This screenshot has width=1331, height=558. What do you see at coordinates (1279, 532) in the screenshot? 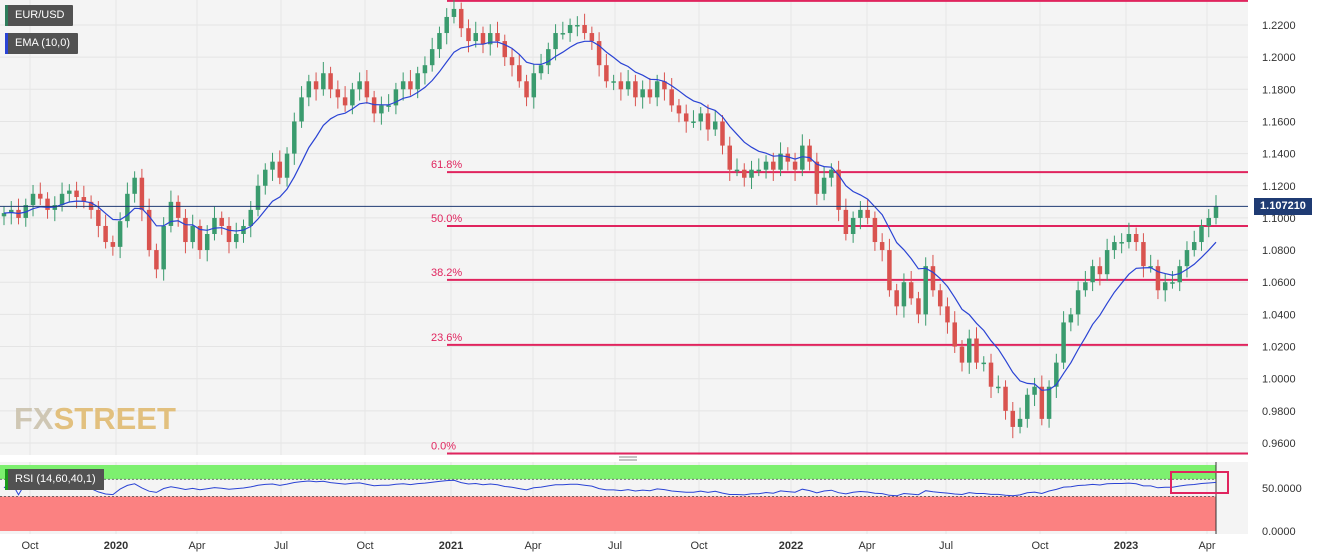
I see `rsi-tick-label: 0.0000` at bounding box center [1279, 532].